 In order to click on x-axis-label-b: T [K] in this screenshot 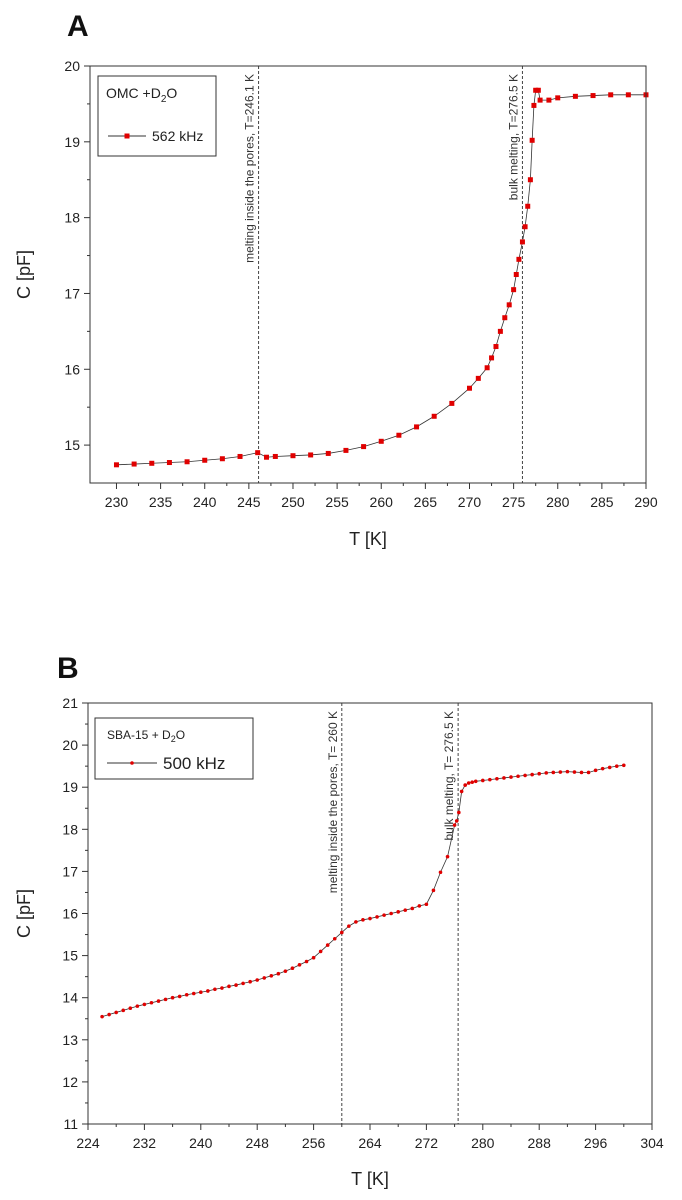, I will do `click(370, 1179)`.